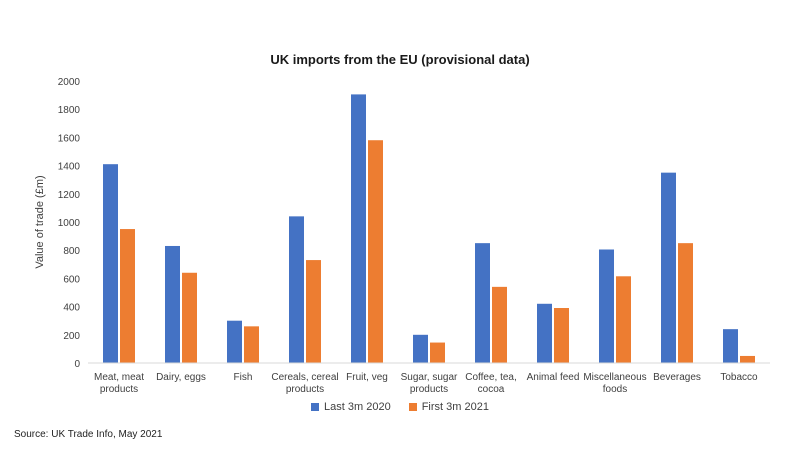 Image resolution: width=800 pixels, height=450 pixels. Describe the element at coordinates (88, 434) in the screenshot. I see `source-note: Source: UK Trade Info, May 2021` at that location.